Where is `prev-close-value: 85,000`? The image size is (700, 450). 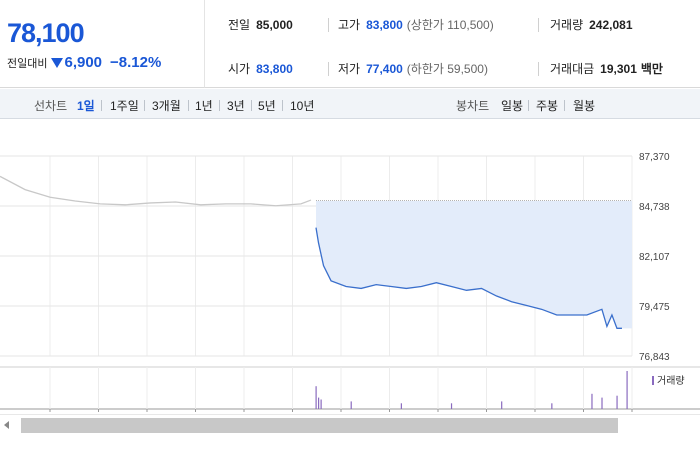 prev-close-value: 85,000 is located at coordinates (274, 25).